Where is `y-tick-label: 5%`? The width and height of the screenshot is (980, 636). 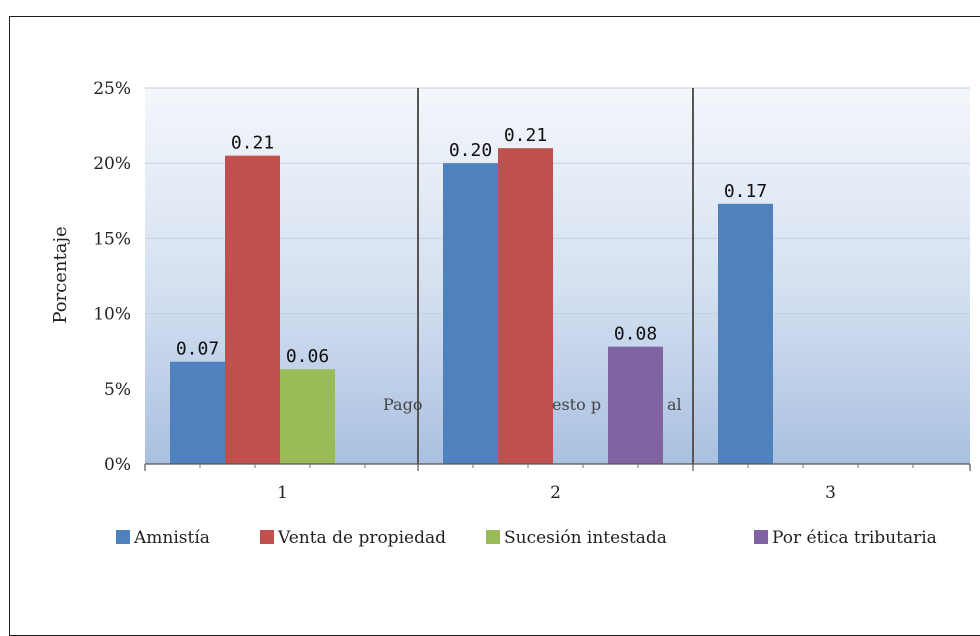 y-tick-label: 5% is located at coordinates (117, 390).